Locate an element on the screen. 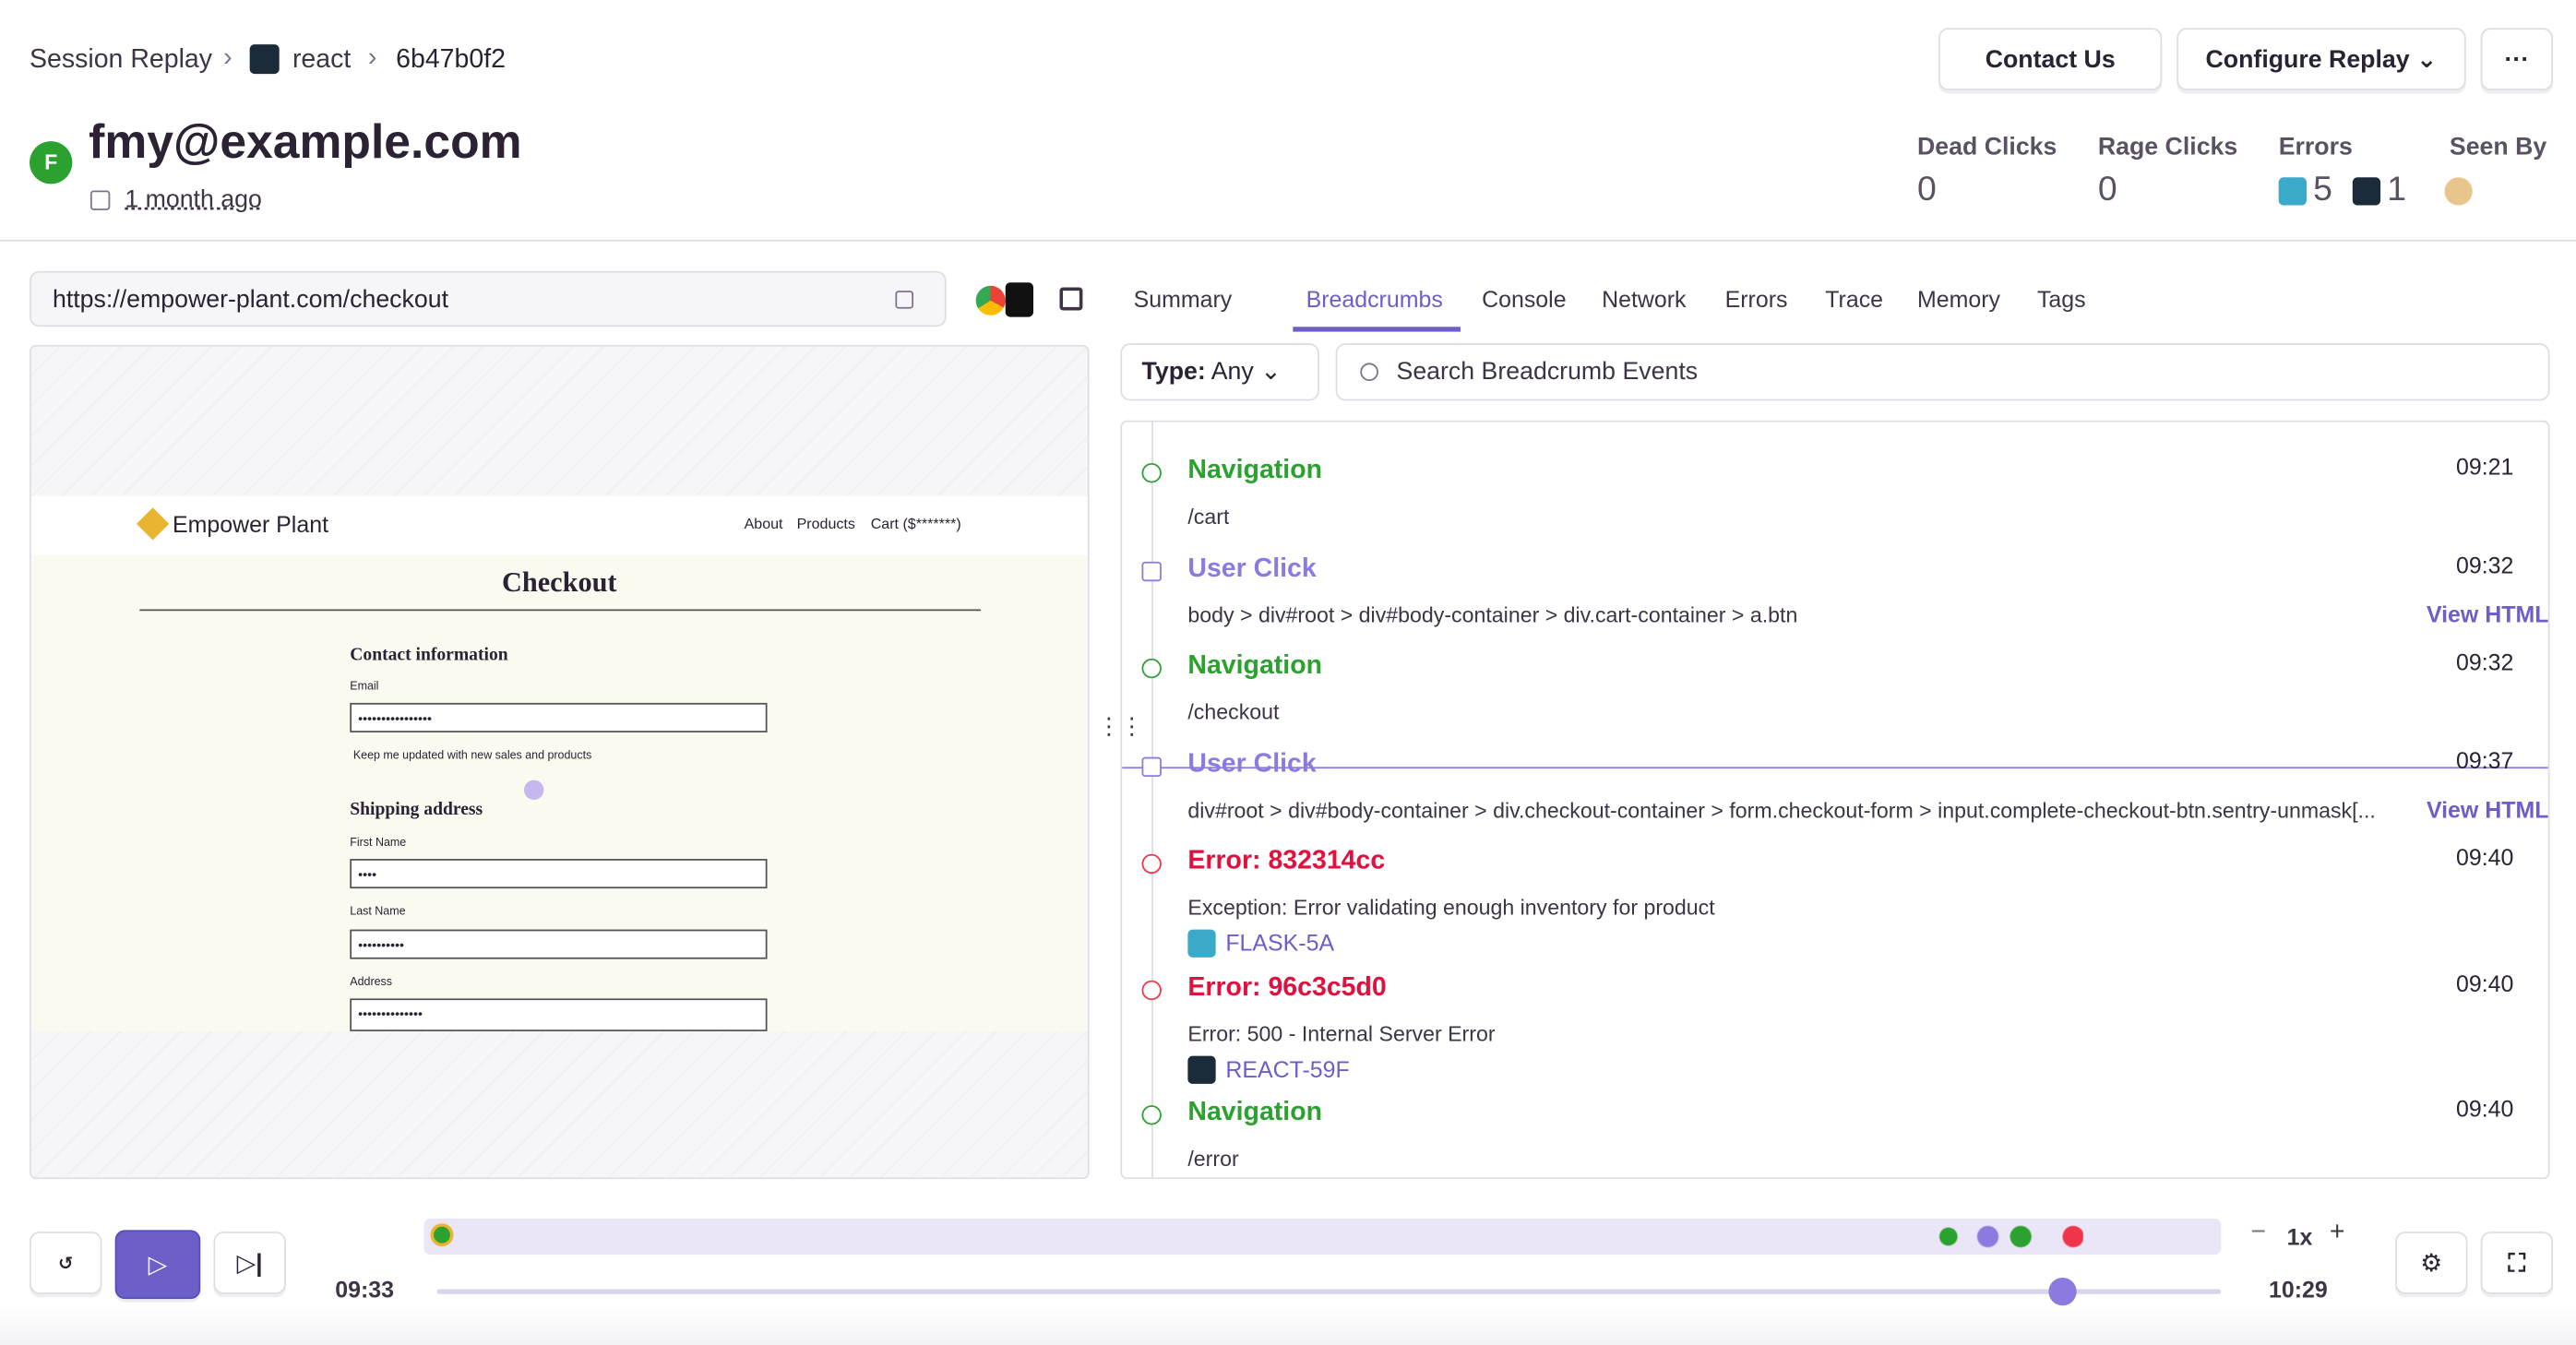 Image resolution: width=2576 pixels, height=1345 pixels. type-filter: Type: Any ⌄ is located at coordinates (1219, 372).